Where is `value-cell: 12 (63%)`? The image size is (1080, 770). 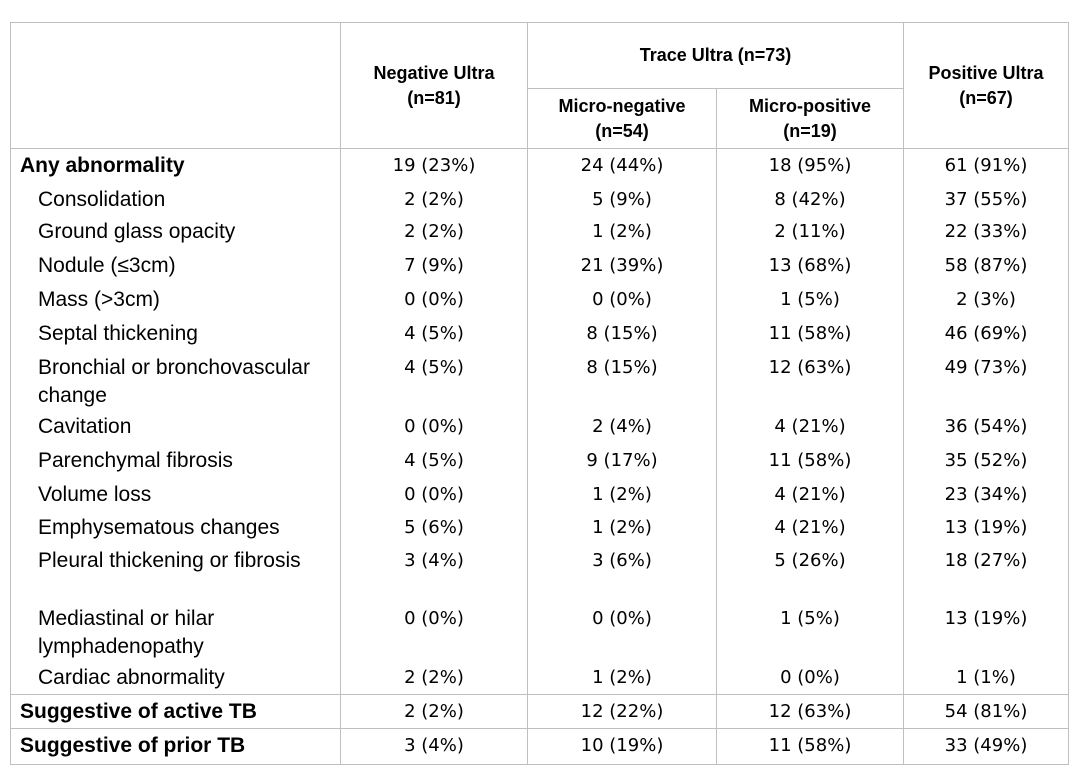
value-cell: 12 (63%) is located at coordinates (810, 711).